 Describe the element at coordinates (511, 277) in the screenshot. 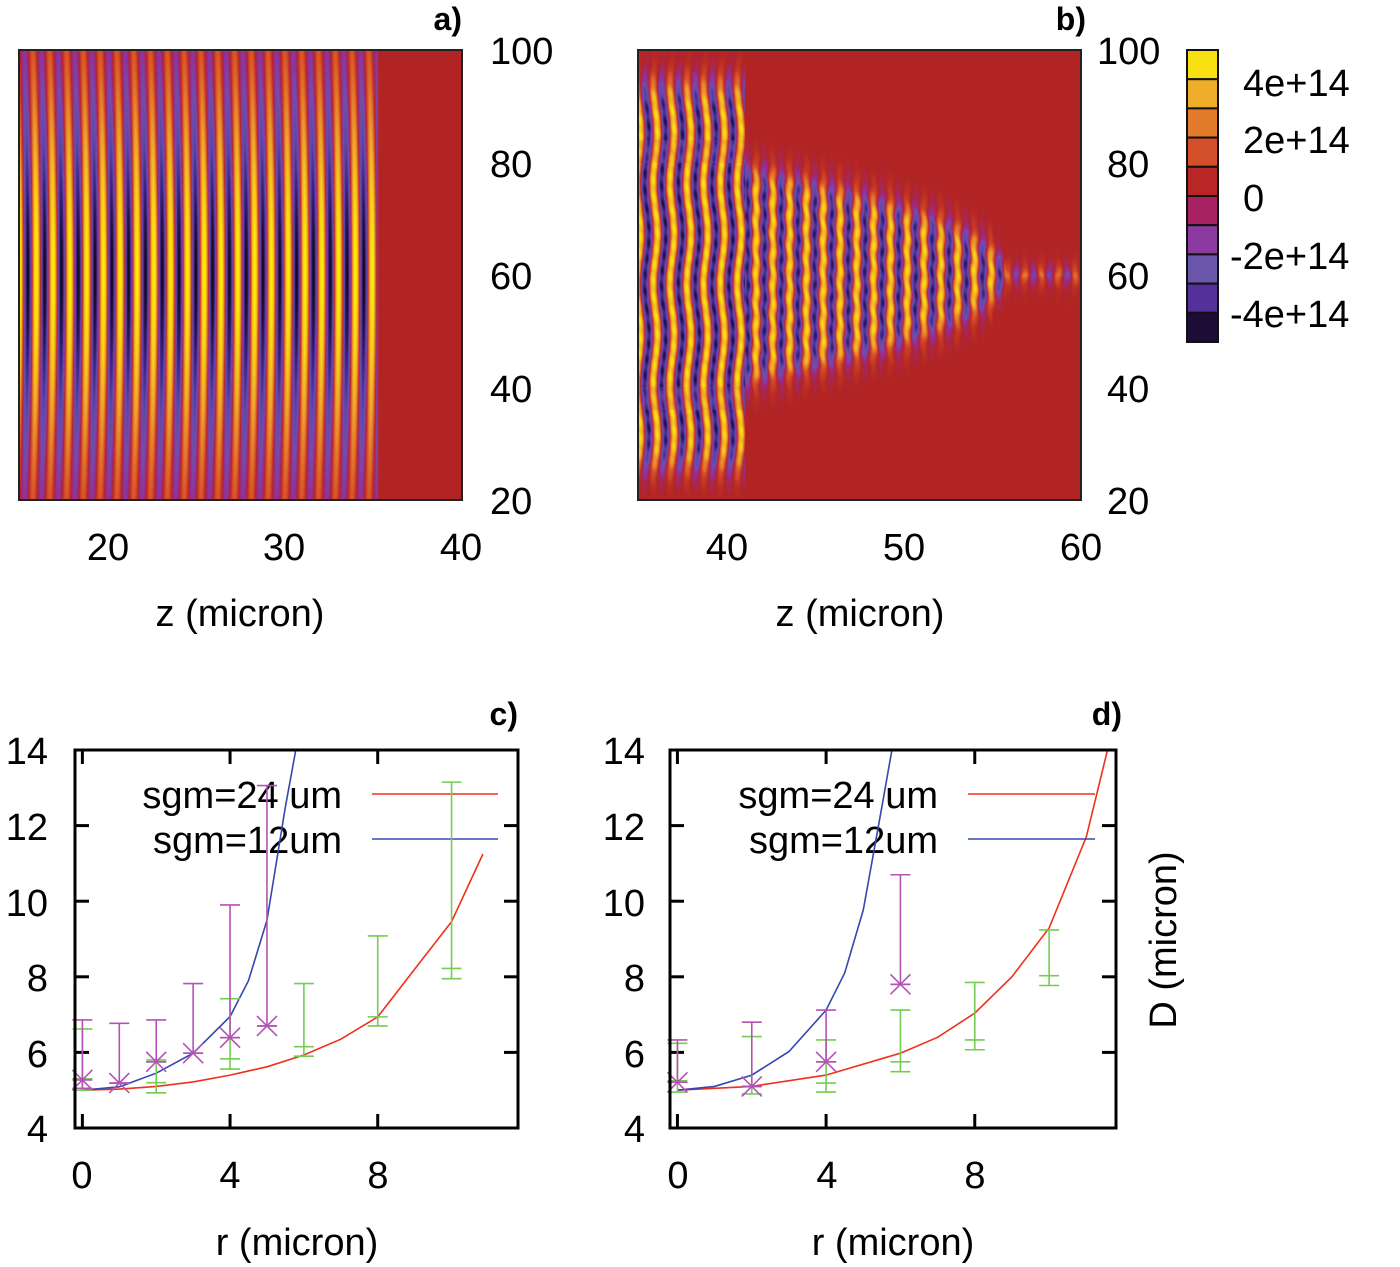

I see `a-ytick: 60` at that location.